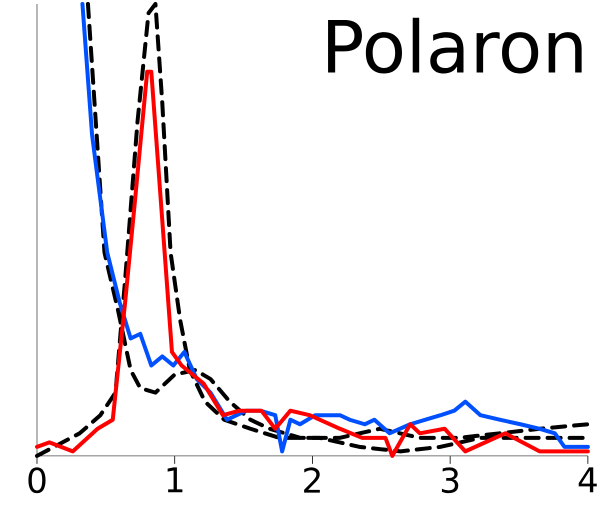  Describe the element at coordinates (312, 480) in the screenshot. I see `x-tick-label: 2` at that location.